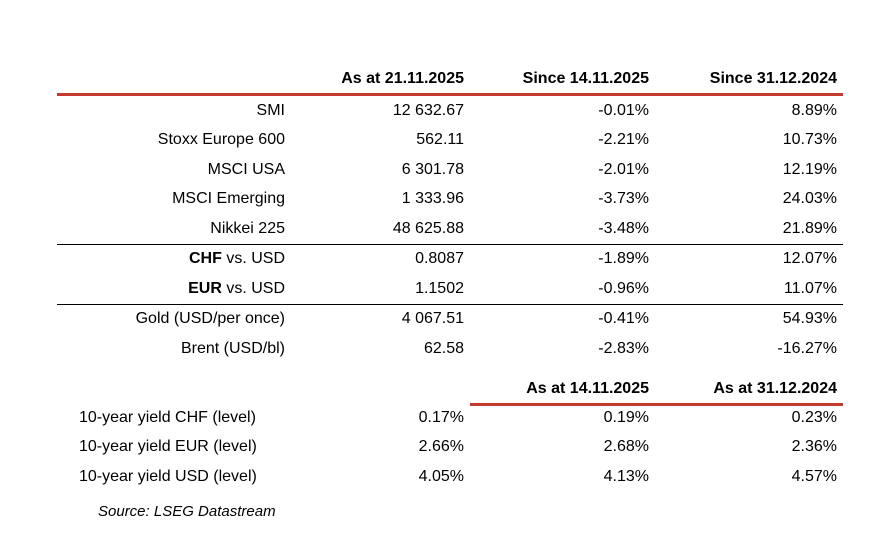 The width and height of the screenshot is (889, 544). Describe the element at coordinates (807, 348) in the screenshot. I see `value-change-ytd: -16.27%` at that location.